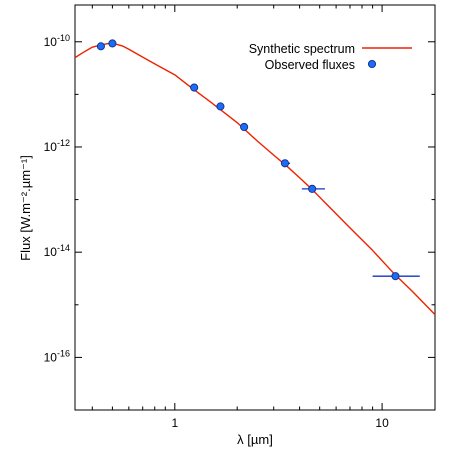 The image size is (458, 458). Describe the element at coordinates (57, 356) in the screenshot. I see `y-tick-label: 10-16` at that location.